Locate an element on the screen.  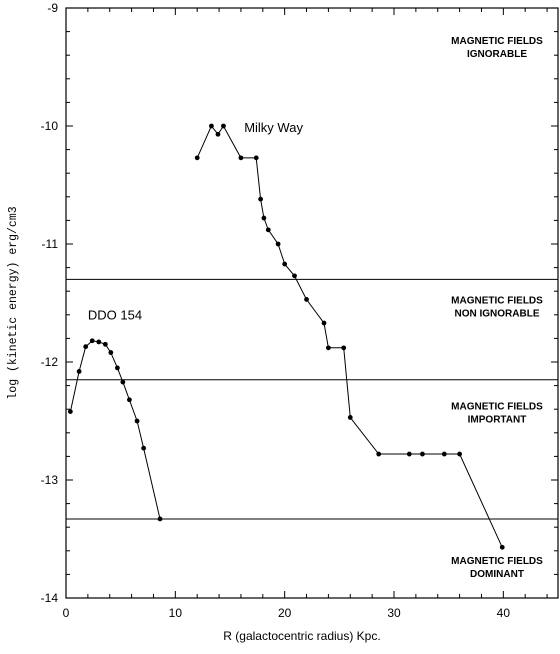
series-label: Milky Way is located at coordinates (273, 127).